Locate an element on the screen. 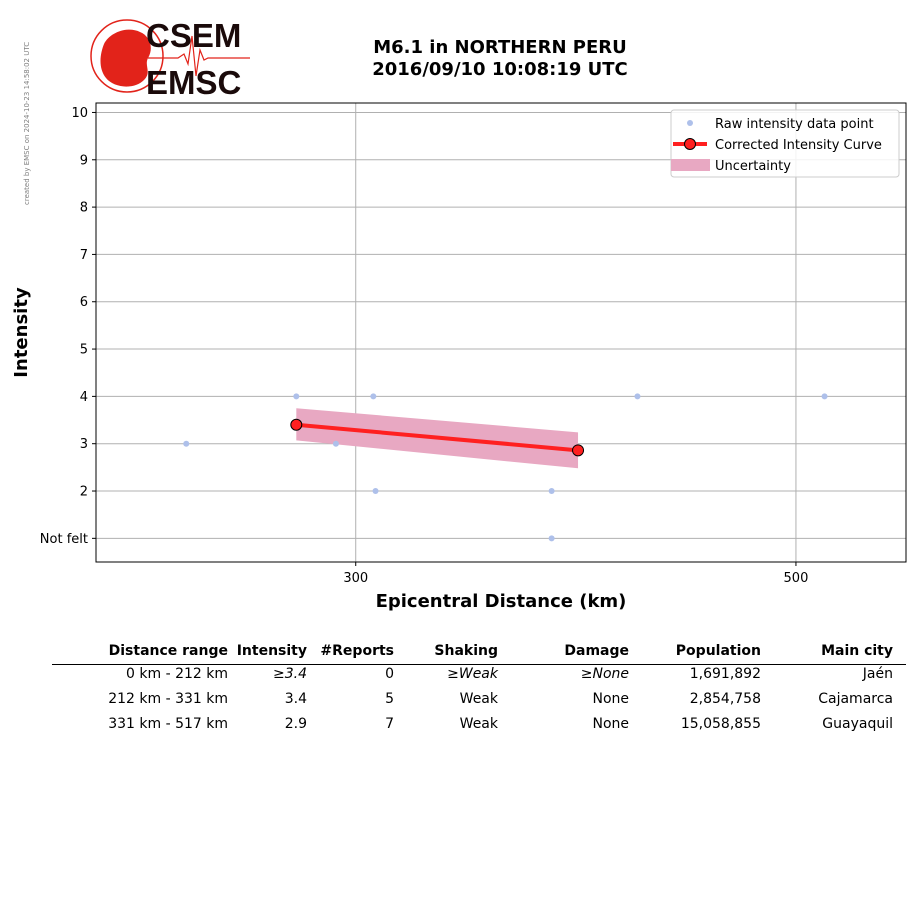  x-tick-label: 500 is located at coordinates (796, 578).